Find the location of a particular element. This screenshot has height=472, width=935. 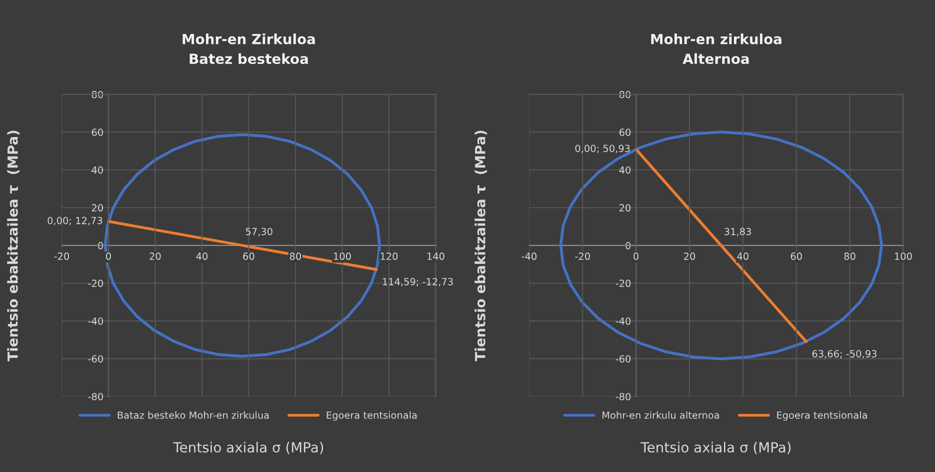

chart-title: Mohr-en zirkuloa Alternoa is located at coordinates (716, 49).